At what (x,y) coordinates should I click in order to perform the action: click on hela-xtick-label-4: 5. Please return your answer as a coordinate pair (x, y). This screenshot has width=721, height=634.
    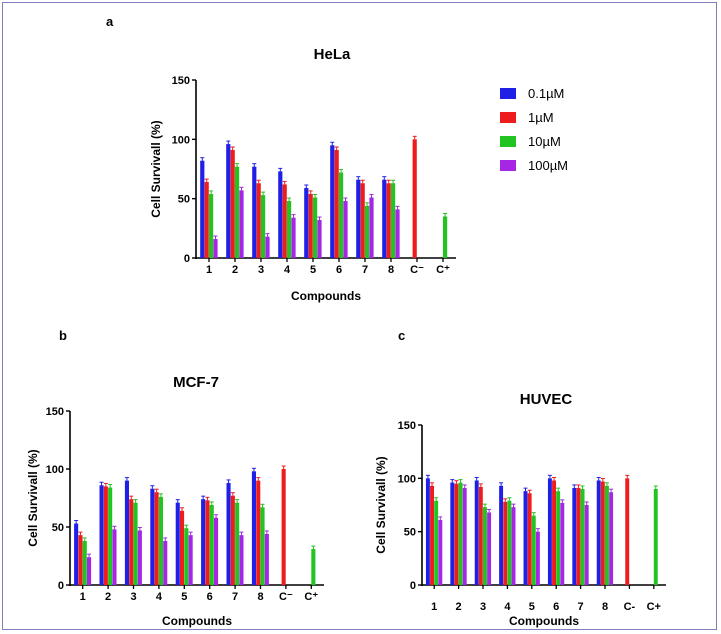
    Looking at the image, I should click on (313, 270).